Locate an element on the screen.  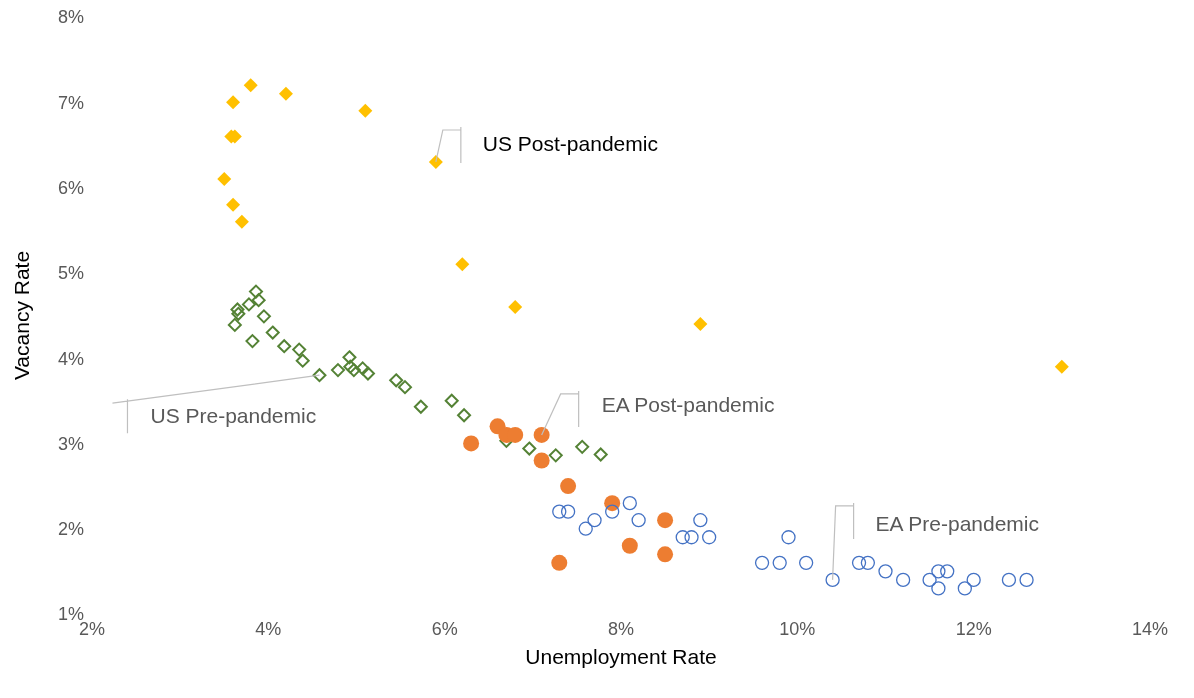
x-tick-label: 10% is located at coordinates (797, 628).